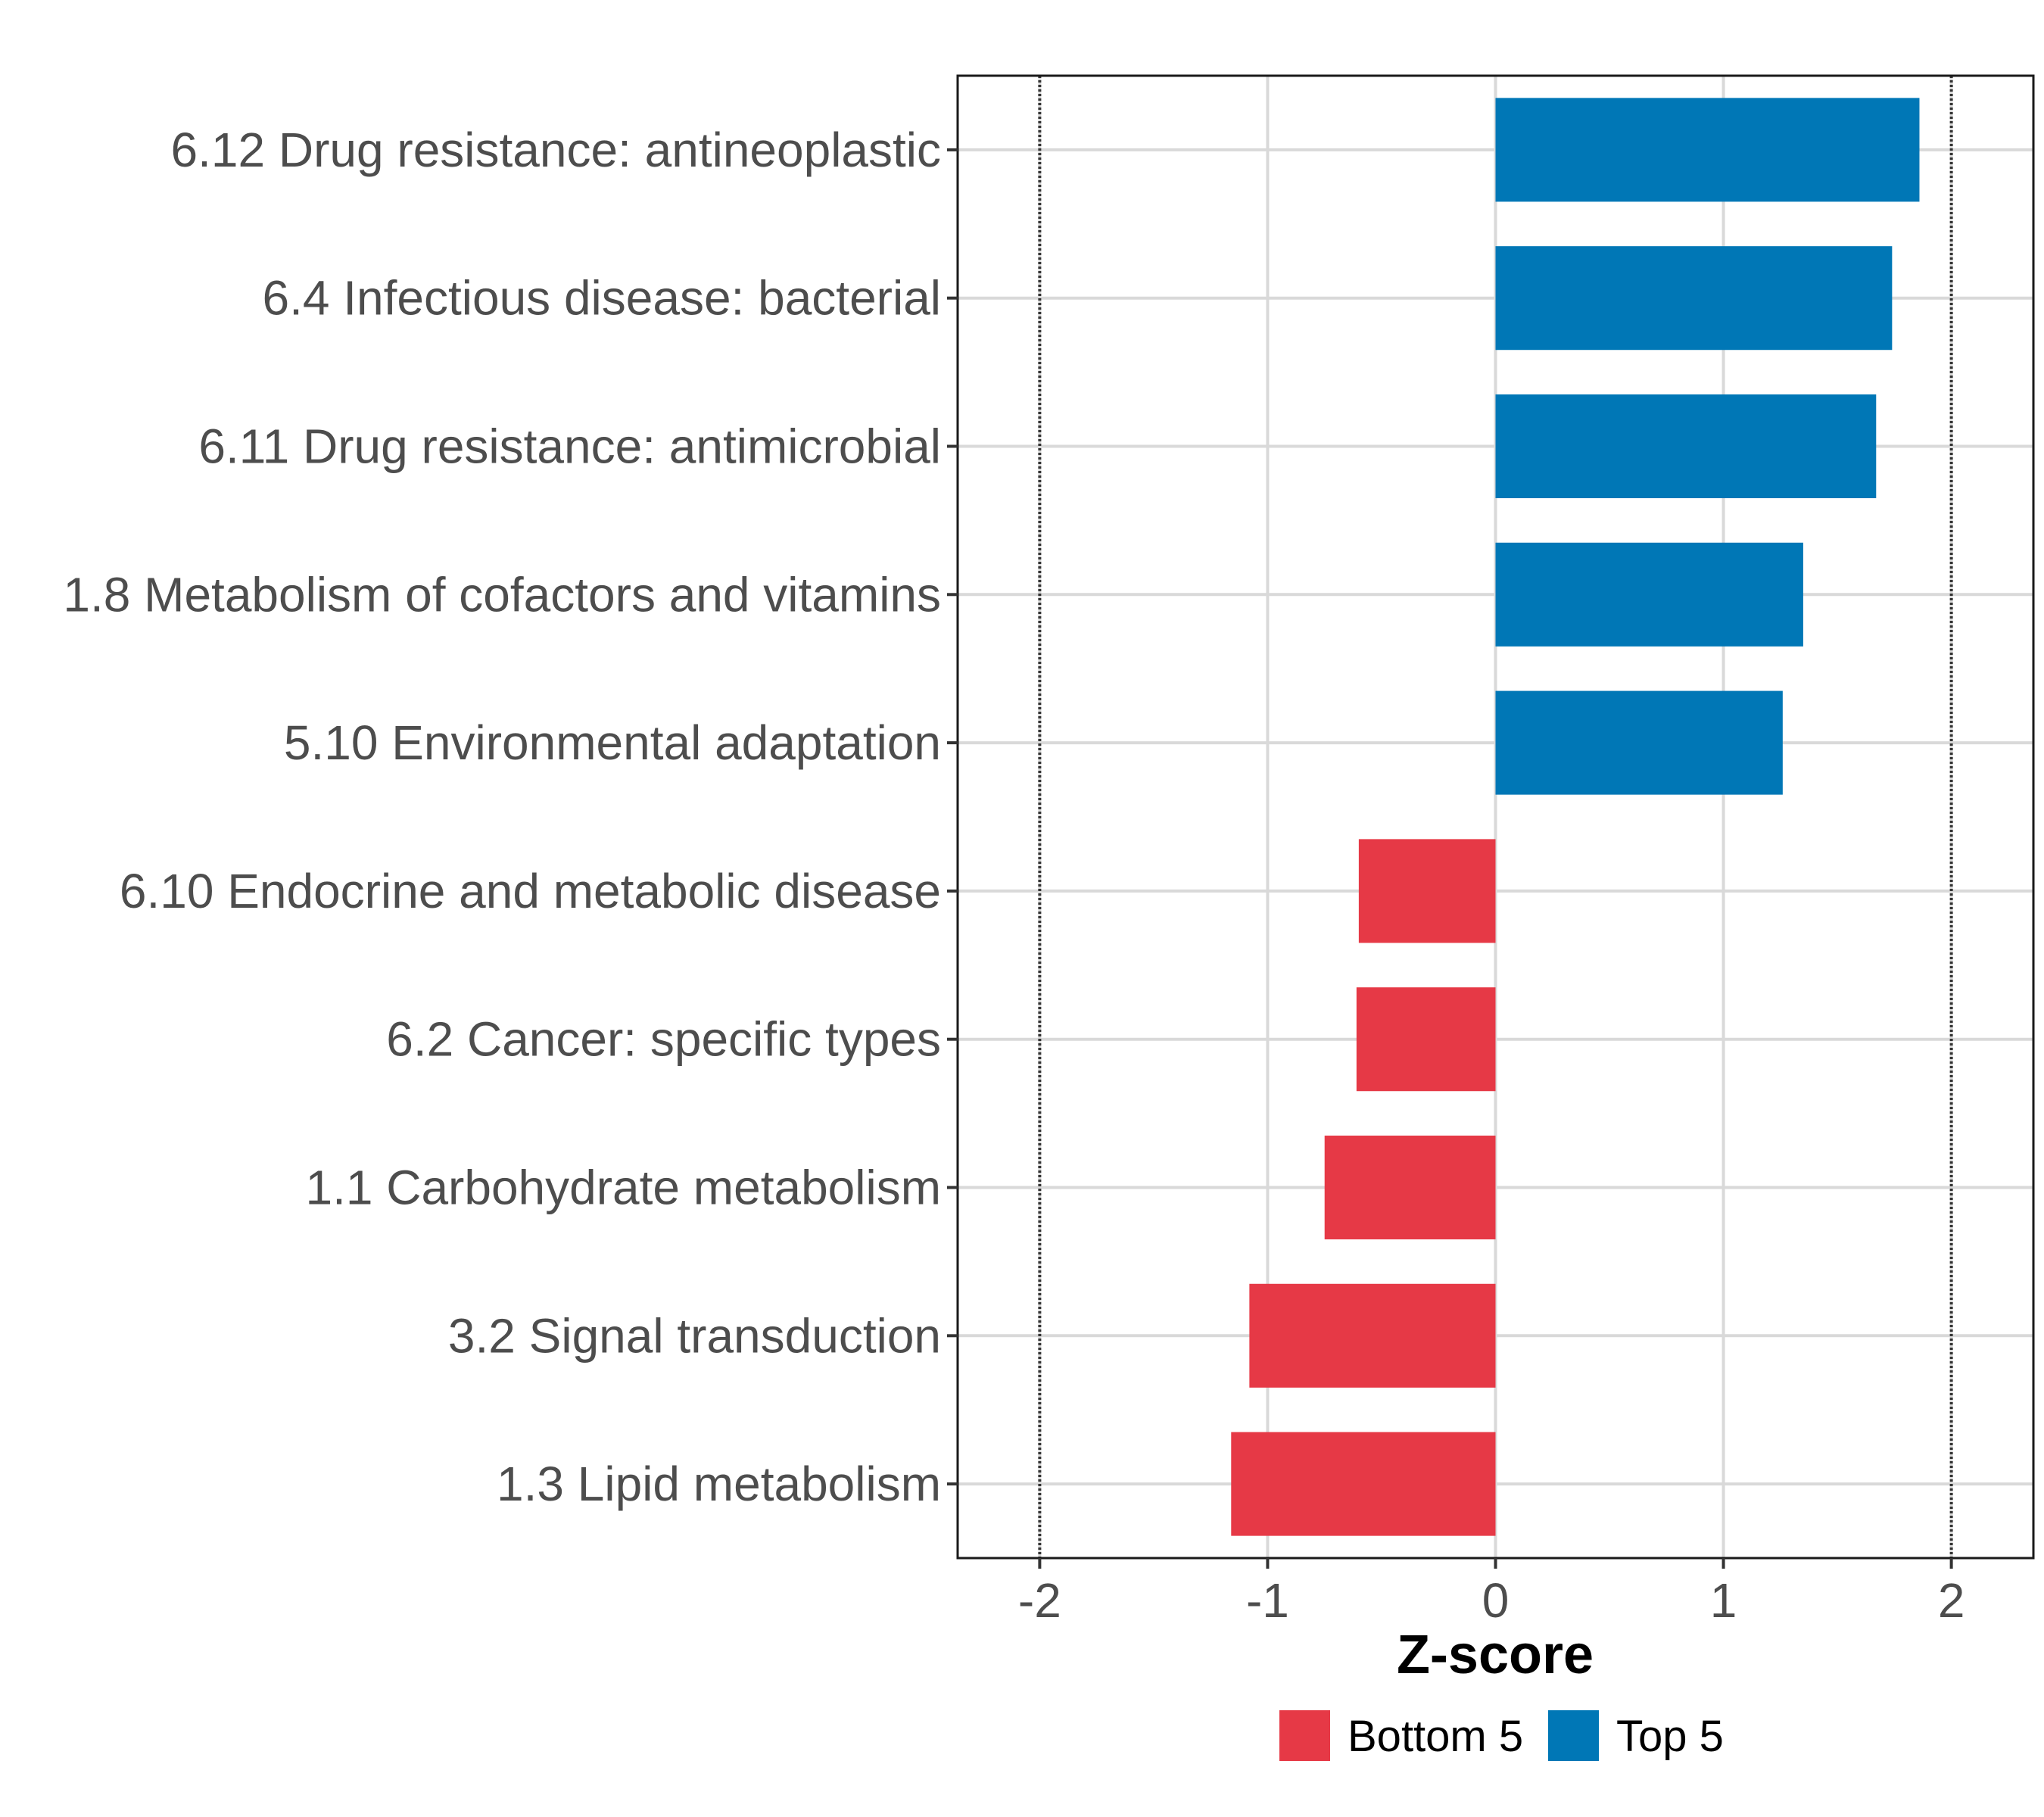  What do you see at coordinates (623, 1188) in the screenshot?
I see `category-label: 1.1 Carbohydrate metabolism` at bounding box center [623, 1188].